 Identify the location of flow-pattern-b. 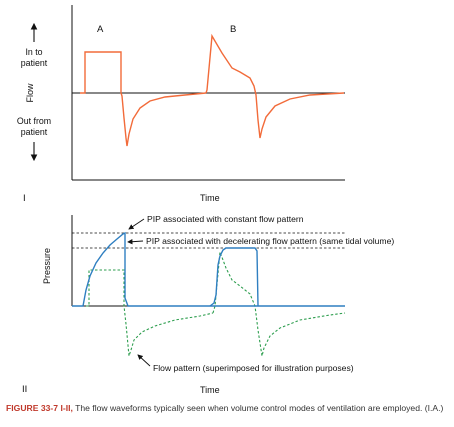
(279, 304).